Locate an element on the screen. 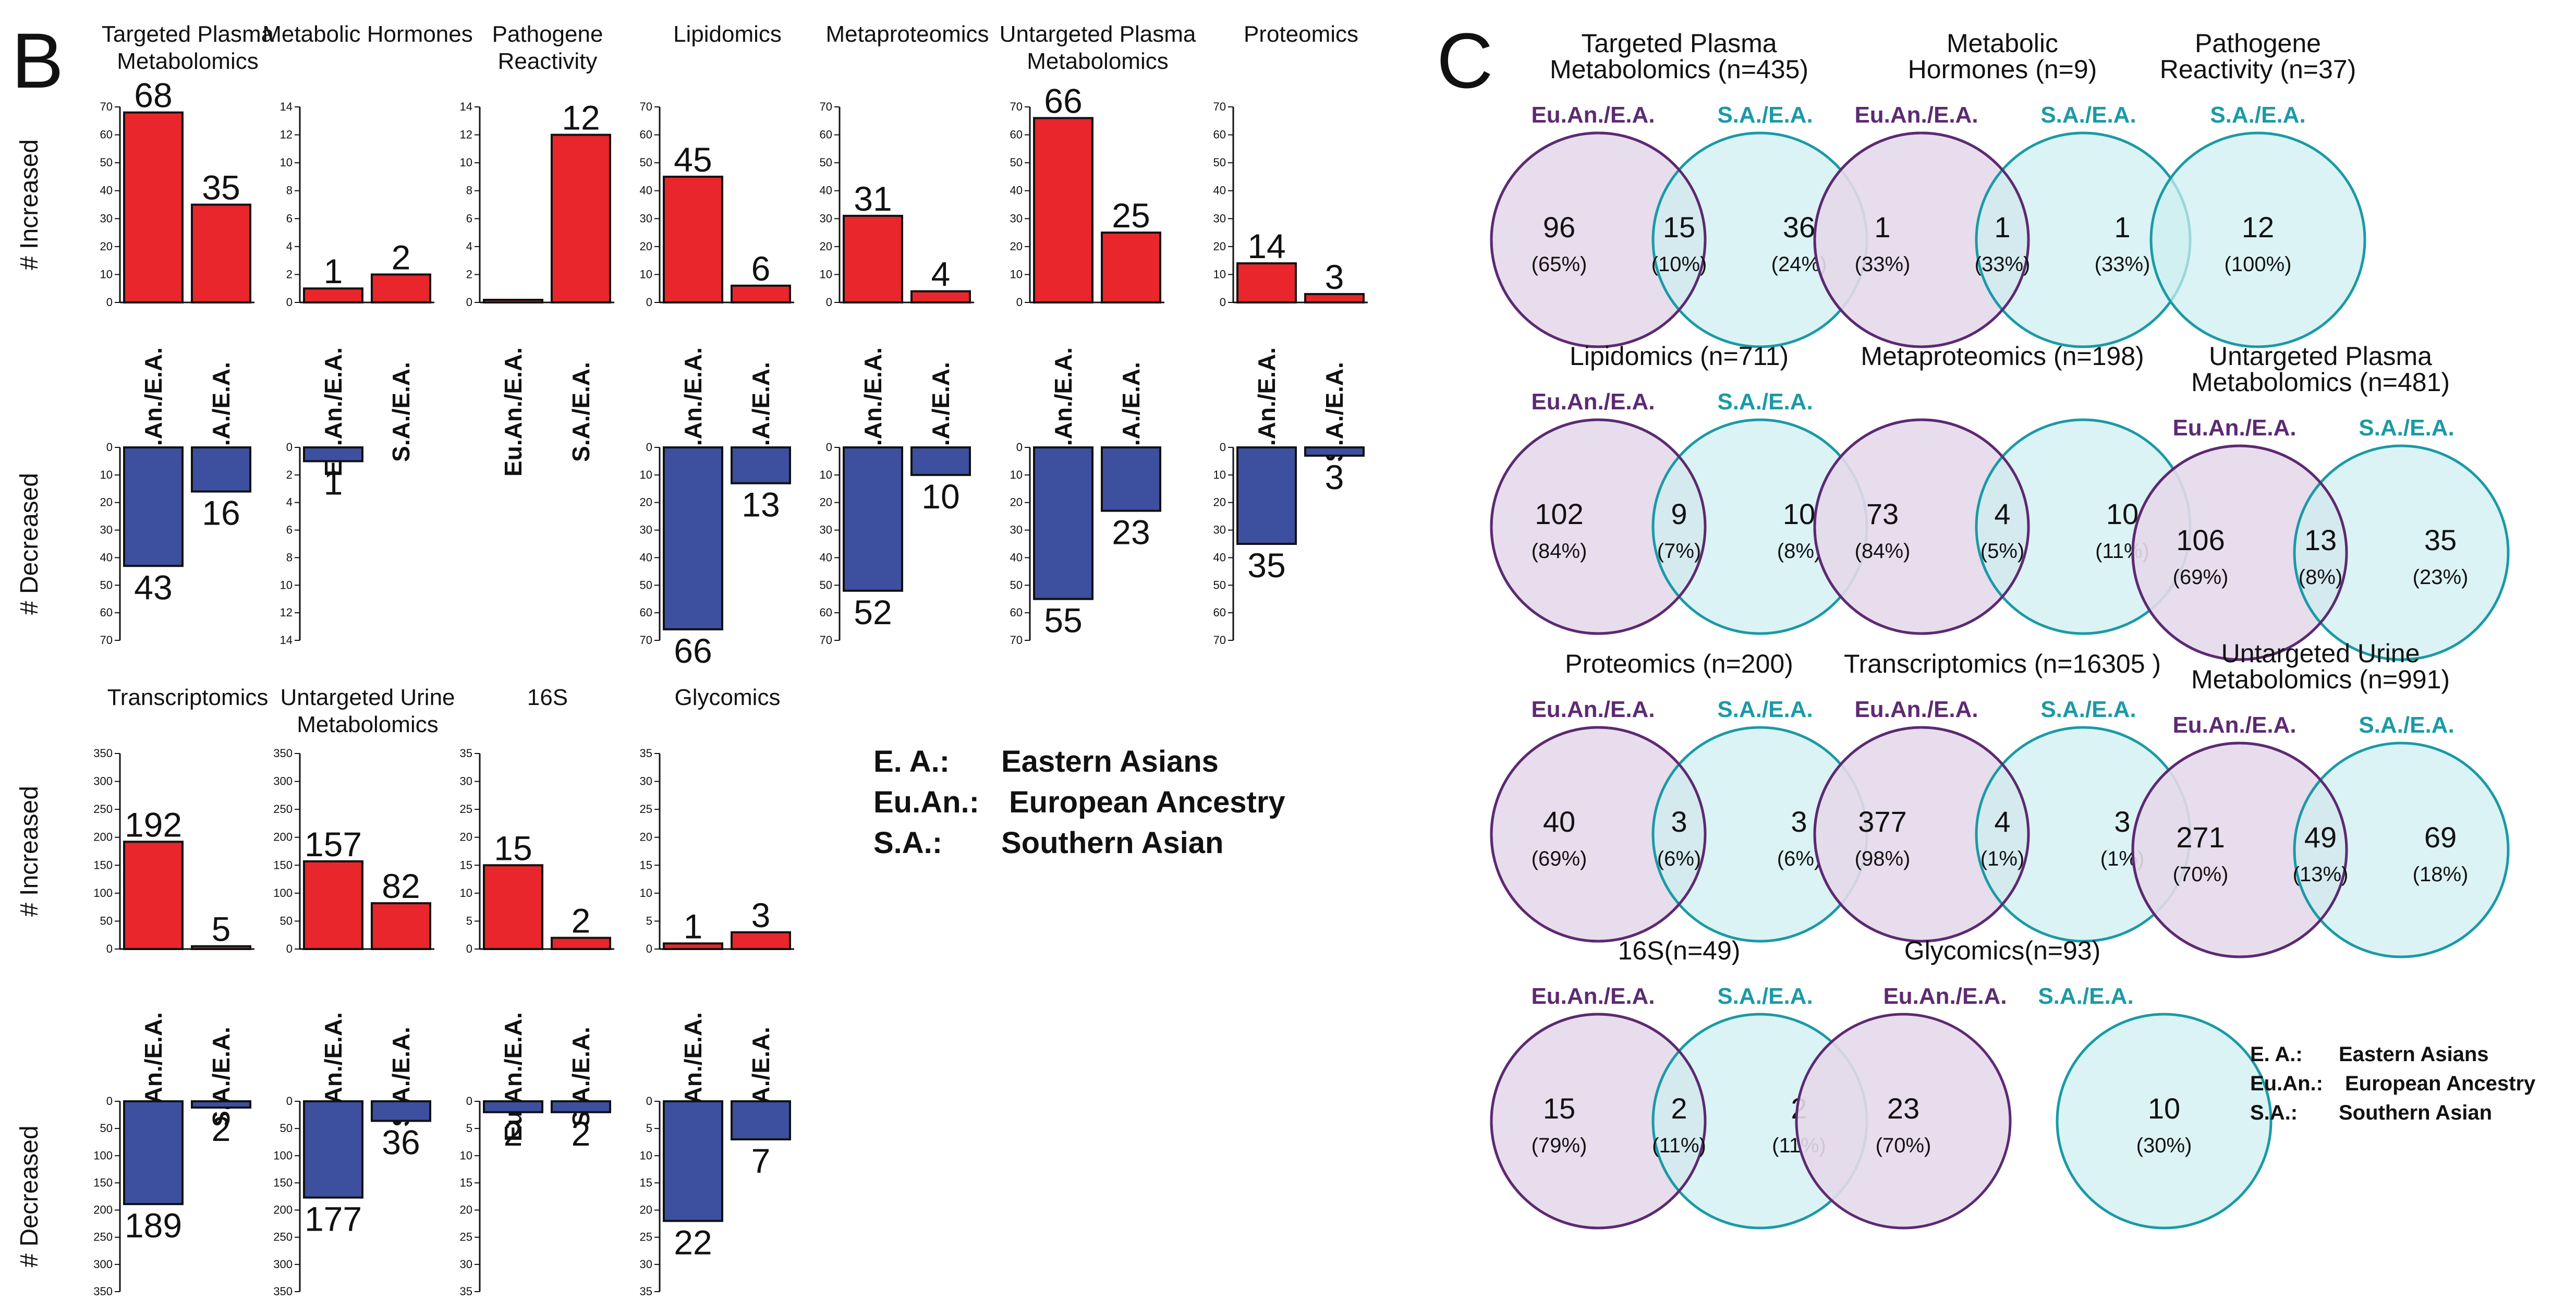 The width and height of the screenshot is (2576, 1313). venn-circle-euan is located at coordinates (1903, 1122).